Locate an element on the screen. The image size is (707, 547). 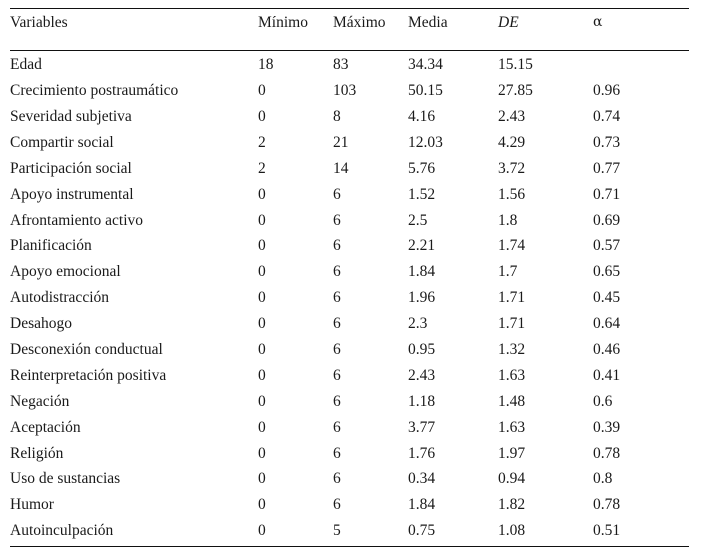
table-row: Apoyo emocional 0 6 1.84 1.7 0.65 is located at coordinates (349, 272).